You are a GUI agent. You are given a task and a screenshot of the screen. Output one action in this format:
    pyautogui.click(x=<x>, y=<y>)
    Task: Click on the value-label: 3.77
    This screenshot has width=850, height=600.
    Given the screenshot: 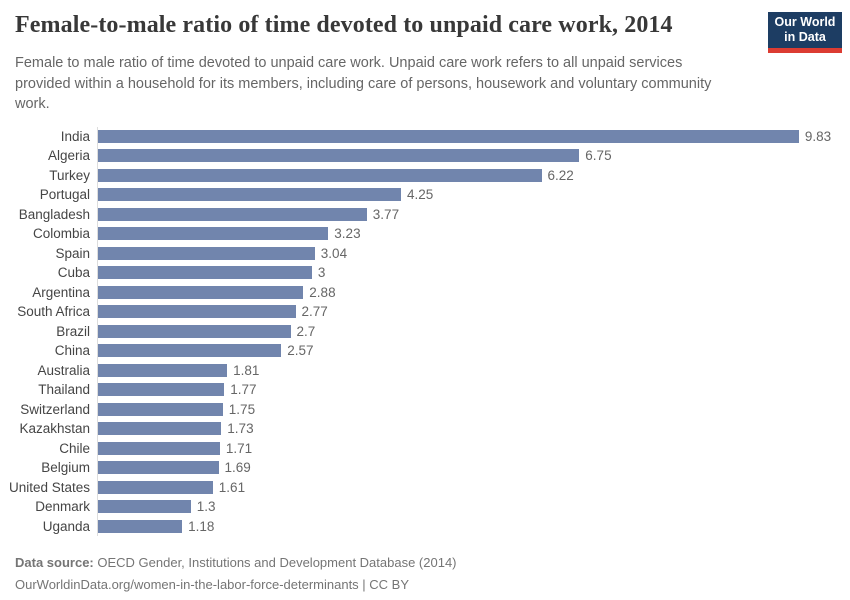 What is the action you would take?
    pyautogui.click(x=386, y=214)
    